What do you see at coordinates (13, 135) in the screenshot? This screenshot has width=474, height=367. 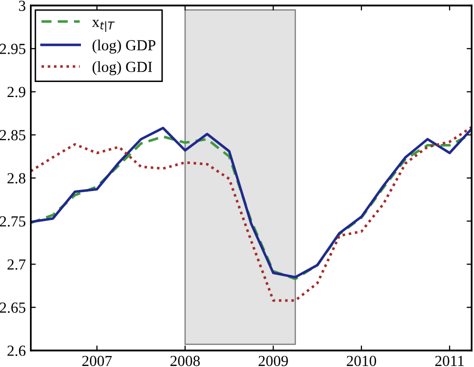 I see `y-tick-label: 2.85` at bounding box center [13, 135].